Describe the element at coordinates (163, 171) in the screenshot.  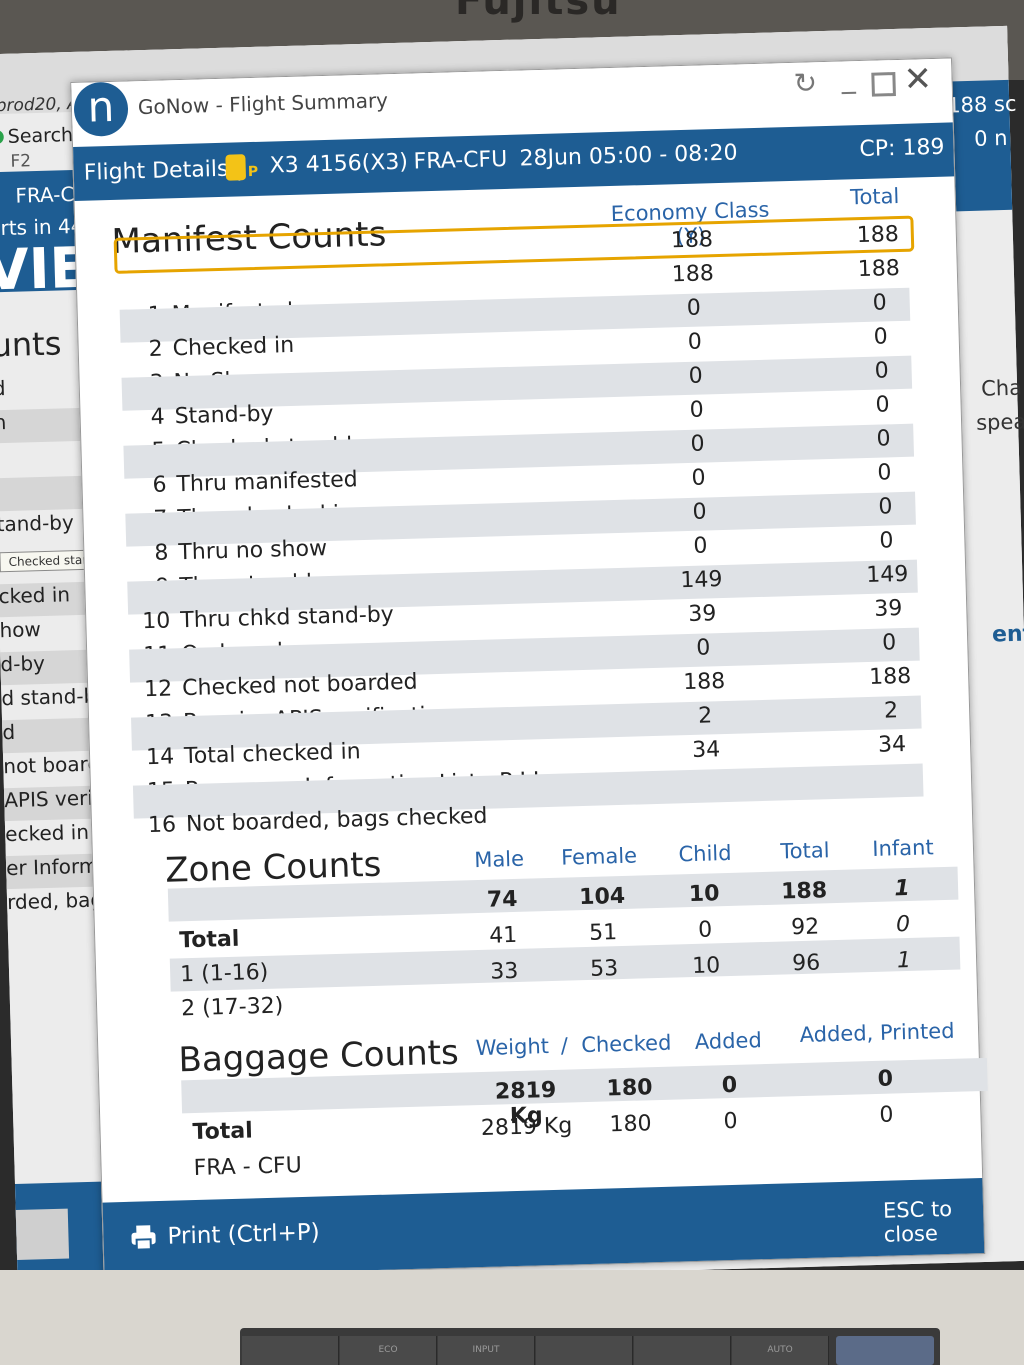
I see `flight-details-label: Flight Details |` at that location.